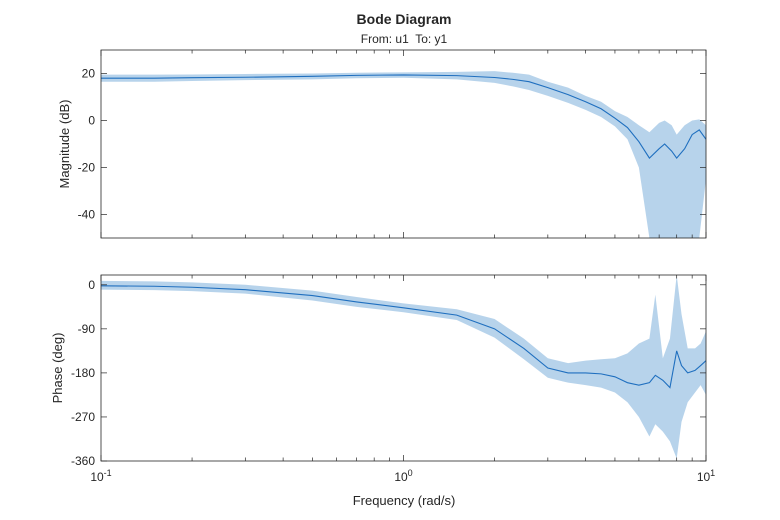  What do you see at coordinates (87, 215) in the screenshot?
I see `magnitude-y-tick-label: -40` at bounding box center [87, 215].